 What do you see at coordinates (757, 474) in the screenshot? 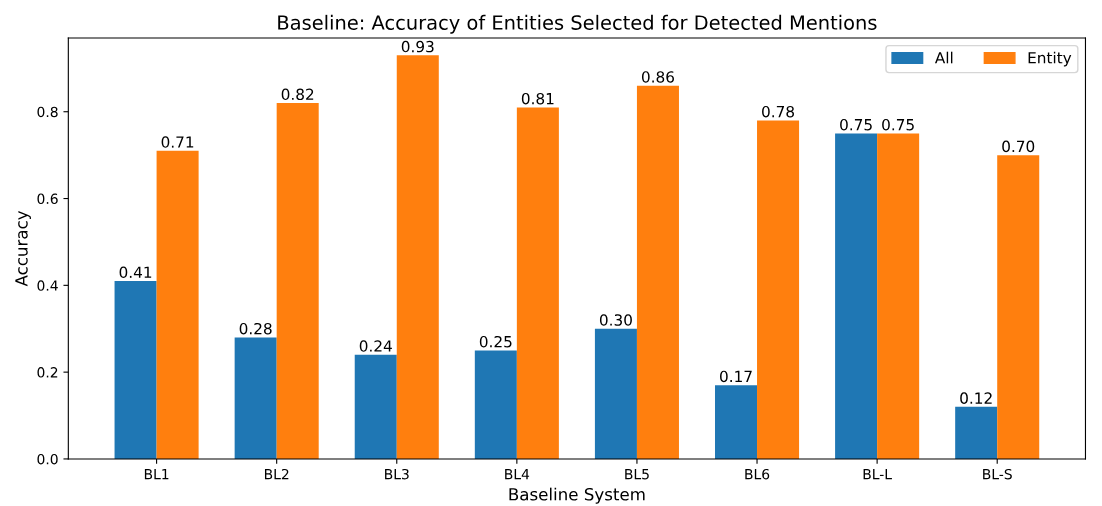
I see `x-tick-label: BL6` at bounding box center [757, 474].